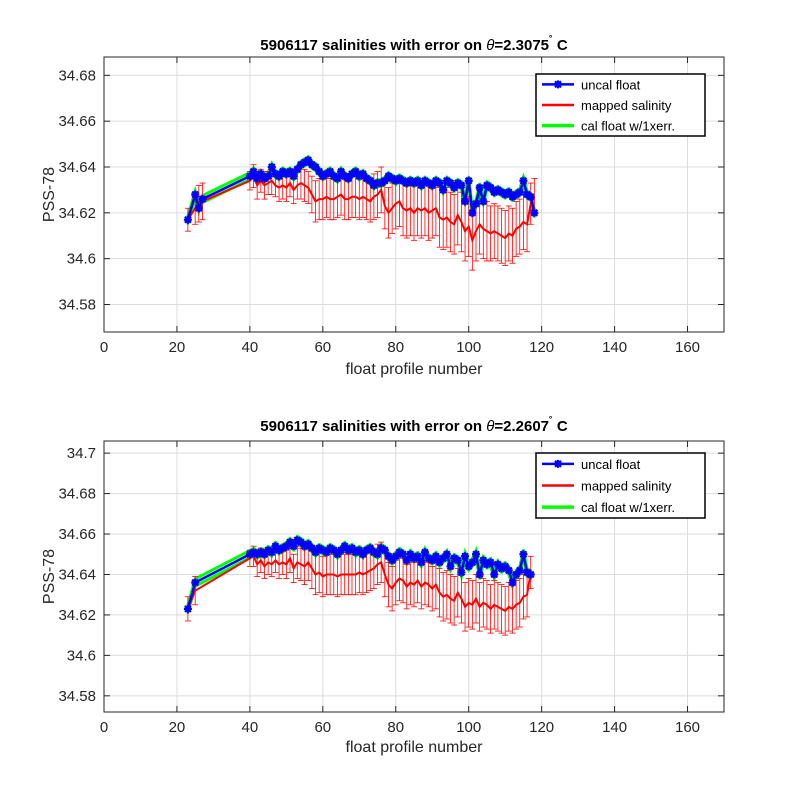 The width and height of the screenshot is (800, 800). Describe the element at coordinates (687, 347) in the screenshot. I see `x-tick-label: 160` at that location.